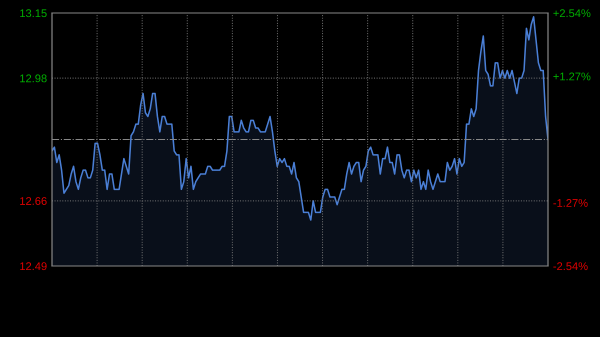 The width and height of the screenshot is (600, 337). What do you see at coordinates (570, 266) in the screenshot?
I see `y2-tick-label: -2.54%` at bounding box center [570, 266].